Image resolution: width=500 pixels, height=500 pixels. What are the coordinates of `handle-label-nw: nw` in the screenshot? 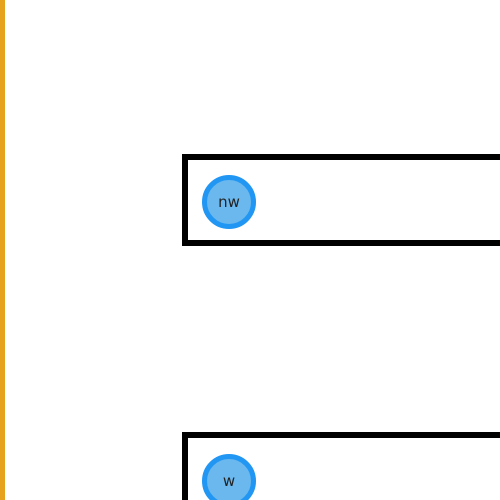 It's located at (229, 202).